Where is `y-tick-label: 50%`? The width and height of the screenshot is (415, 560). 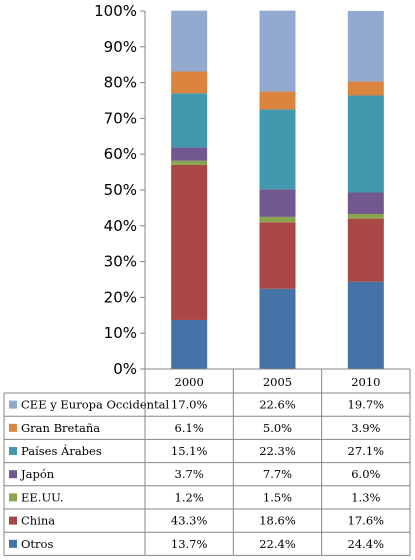 y-tick-label: 50% is located at coordinates (120, 190).